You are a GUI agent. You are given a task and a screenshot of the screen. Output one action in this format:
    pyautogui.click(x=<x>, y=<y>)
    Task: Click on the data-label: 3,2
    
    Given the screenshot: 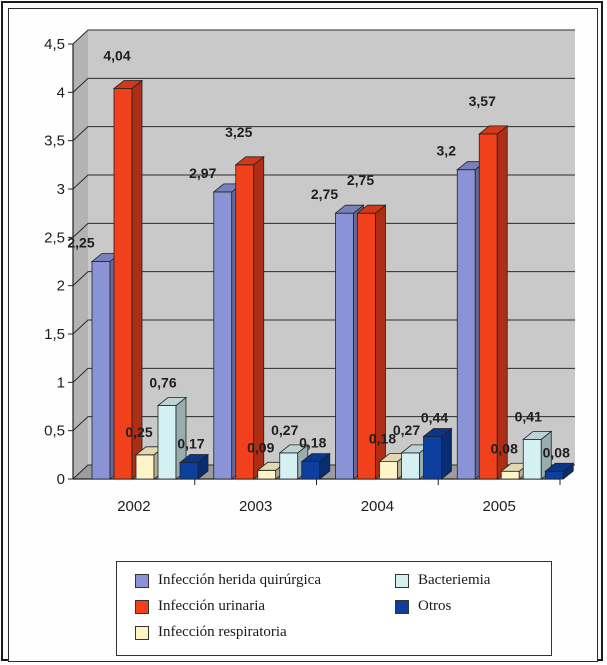 What is the action you would take?
    pyautogui.click(x=447, y=151)
    